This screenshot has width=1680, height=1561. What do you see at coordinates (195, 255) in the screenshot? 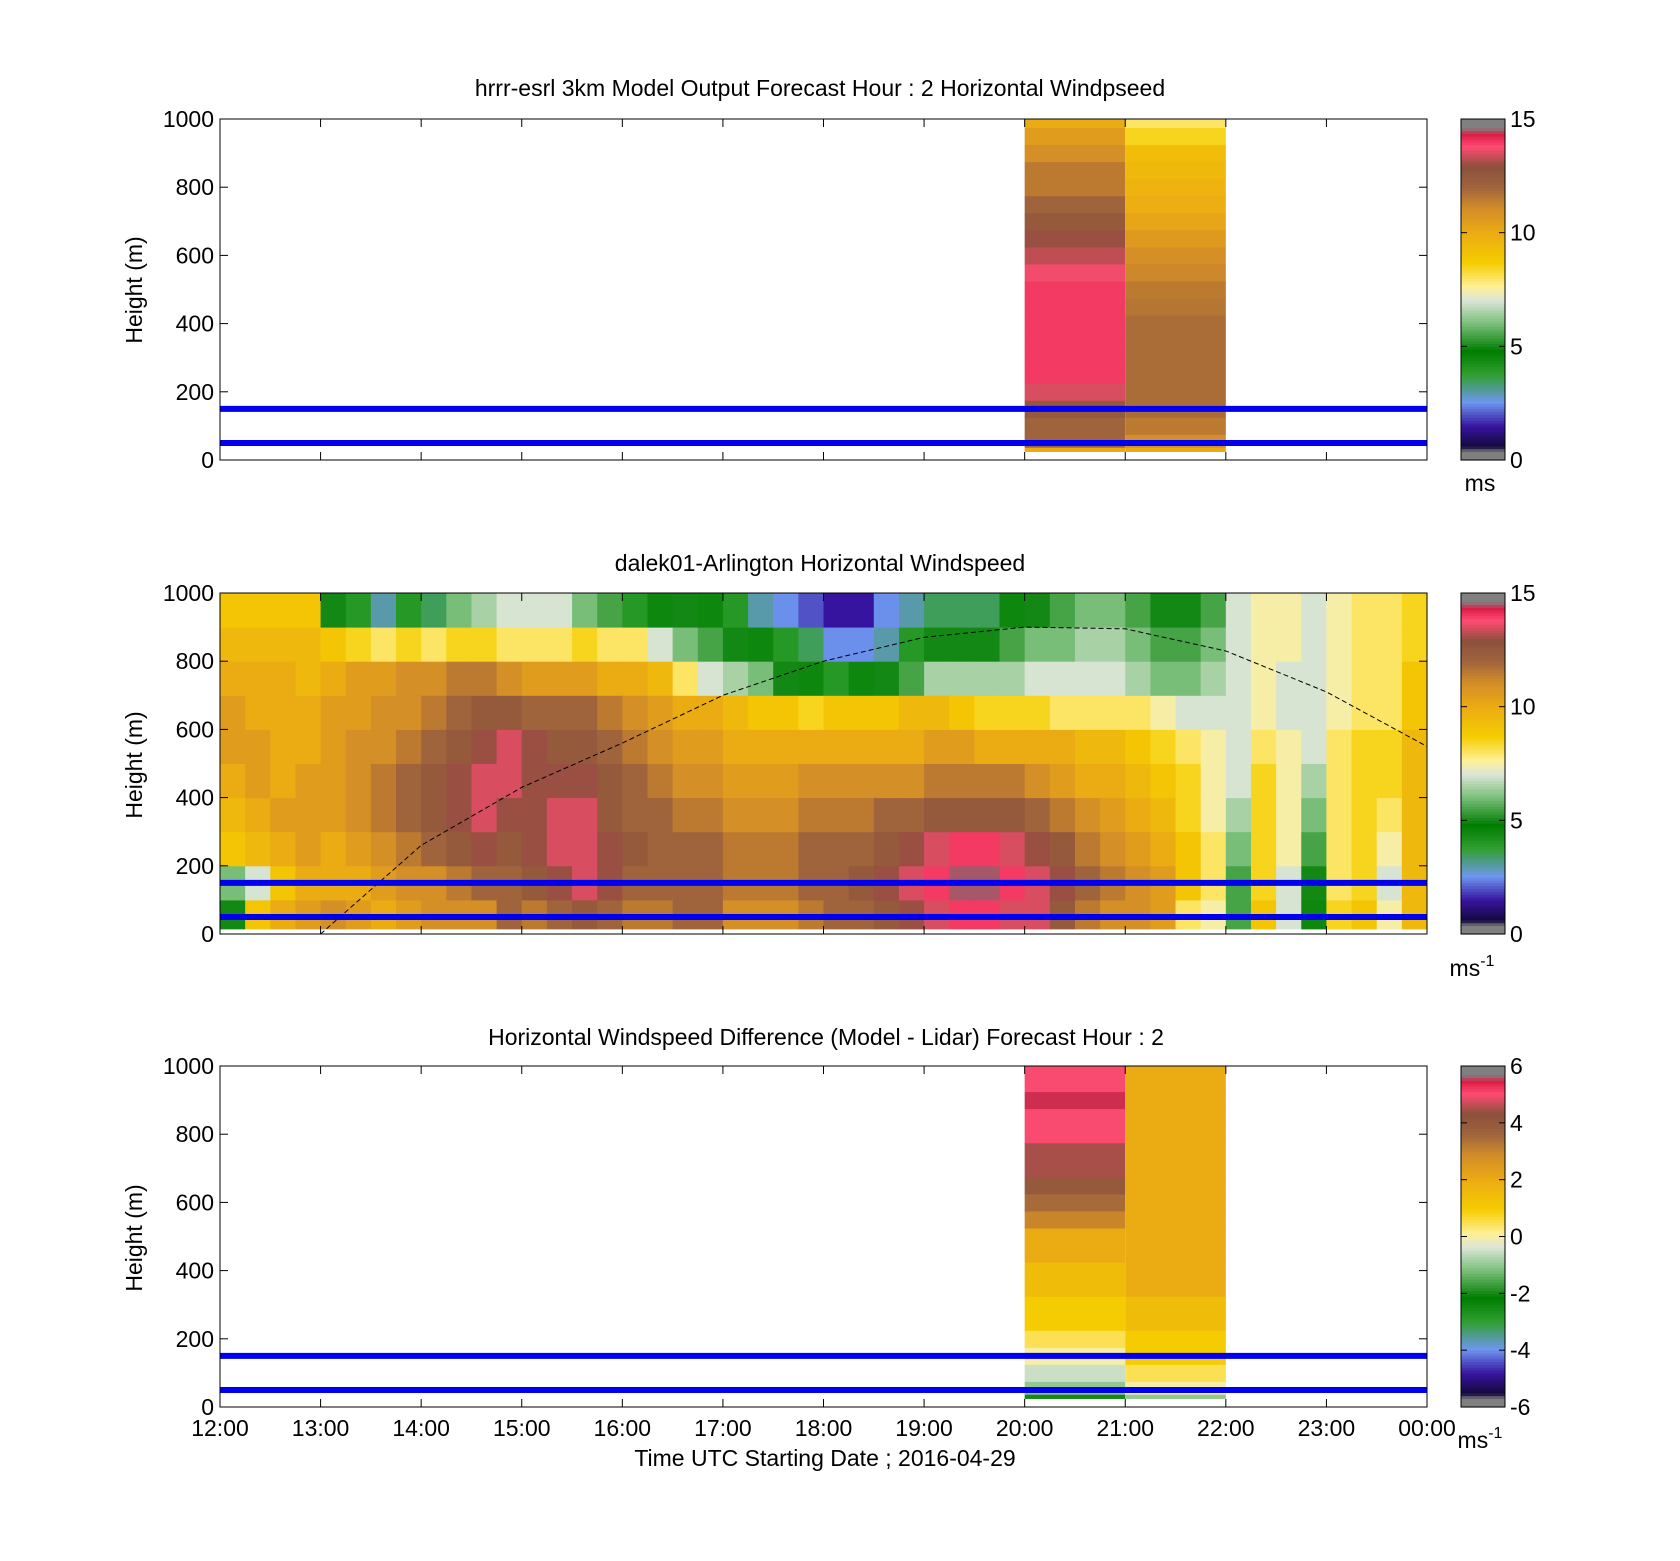
I see `y-tick-label: 600` at bounding box center [195, 255].